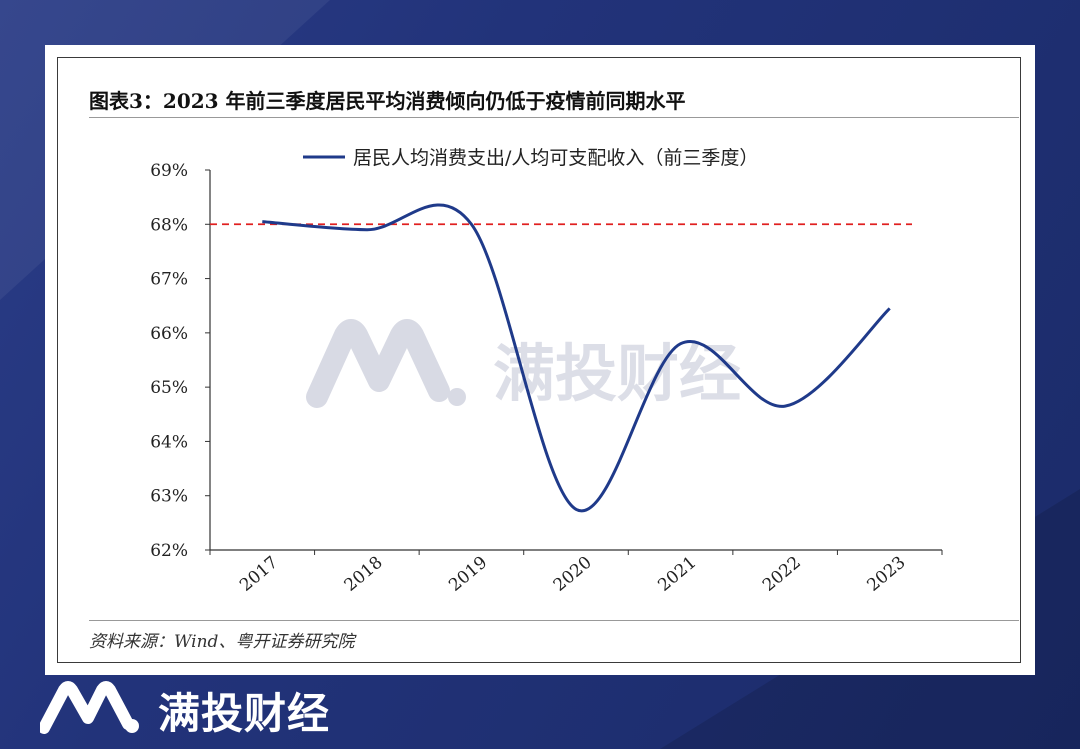 This screenshot has width=1080, height=749. Describe the element at coordinates (378, 363) in the screenshot. I see `watermark-logo-icon` at that location.